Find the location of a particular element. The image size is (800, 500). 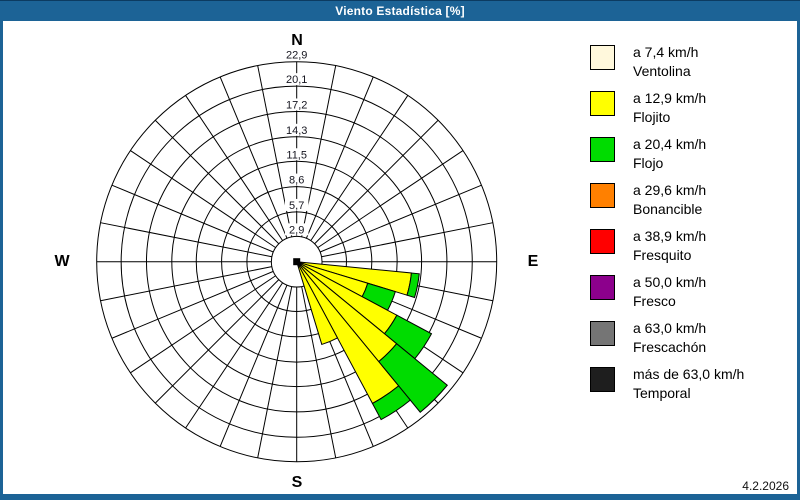

legend-beaufort-name: Fresco is located at coordinates (654, 301).